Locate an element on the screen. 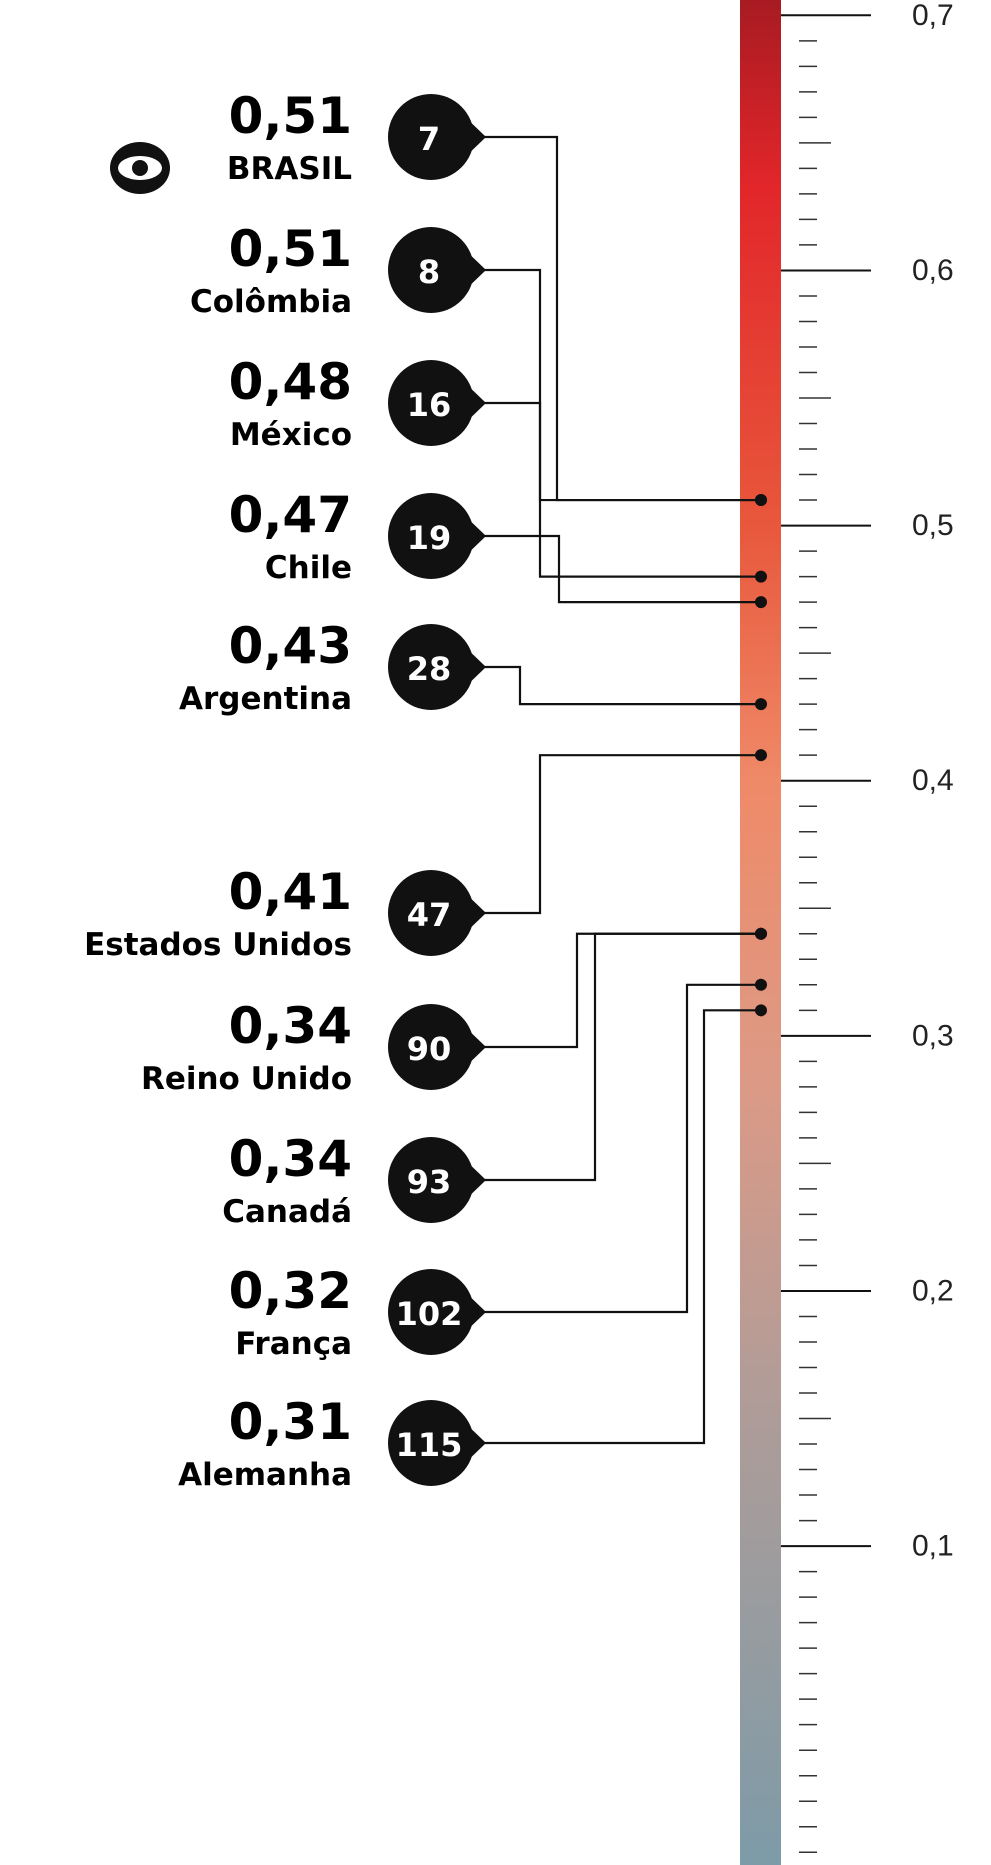 The width and height of the screenshot is (991, 1865). value-label: 0,43 is located at coordinates (290, 646).